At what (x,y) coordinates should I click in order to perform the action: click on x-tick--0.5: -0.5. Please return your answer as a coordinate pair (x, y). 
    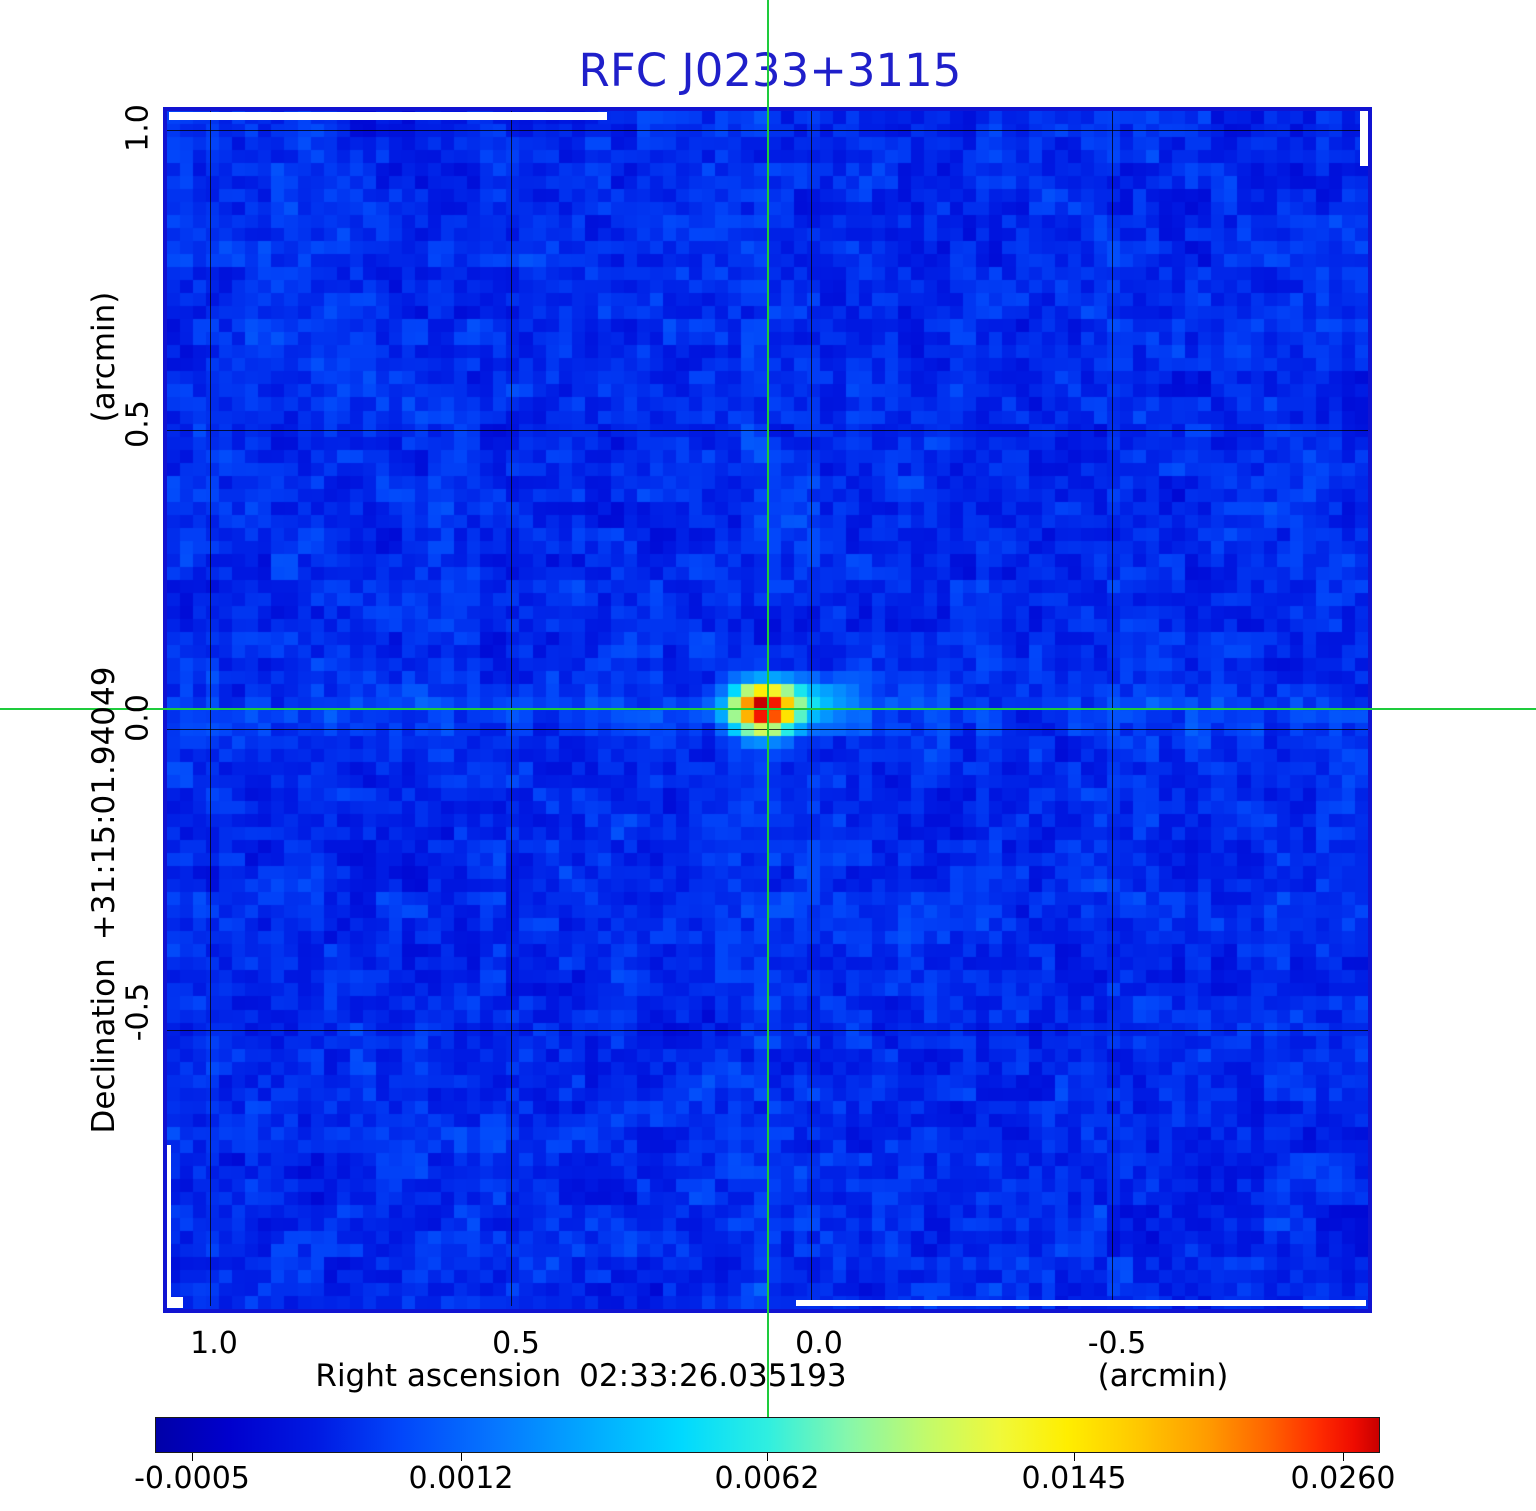
    Looking at the image, I should click on (1117, 1343).